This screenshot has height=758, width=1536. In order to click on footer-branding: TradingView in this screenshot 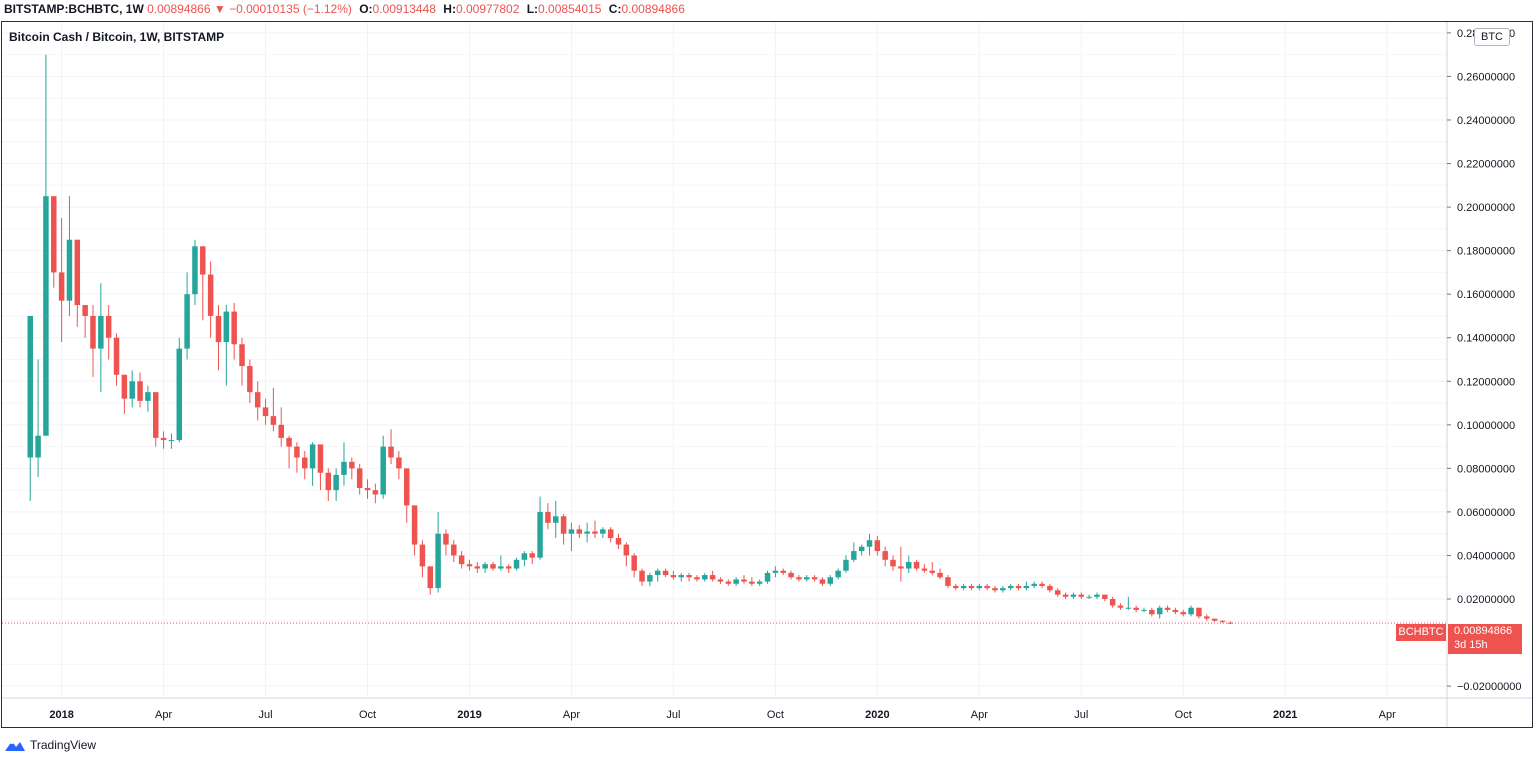, I will do `click(50, 745)`.